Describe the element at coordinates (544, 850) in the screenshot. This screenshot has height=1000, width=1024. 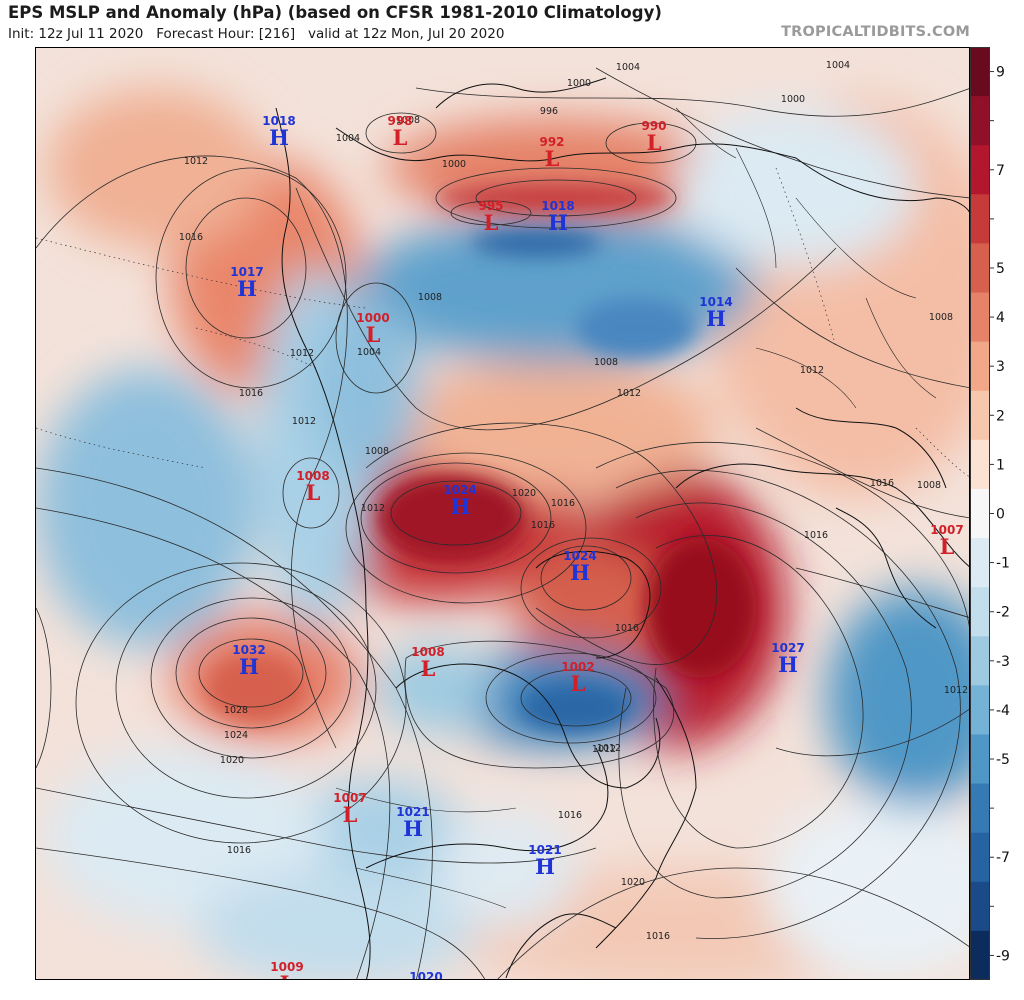
I see `pressure-value: 1021` at that location.